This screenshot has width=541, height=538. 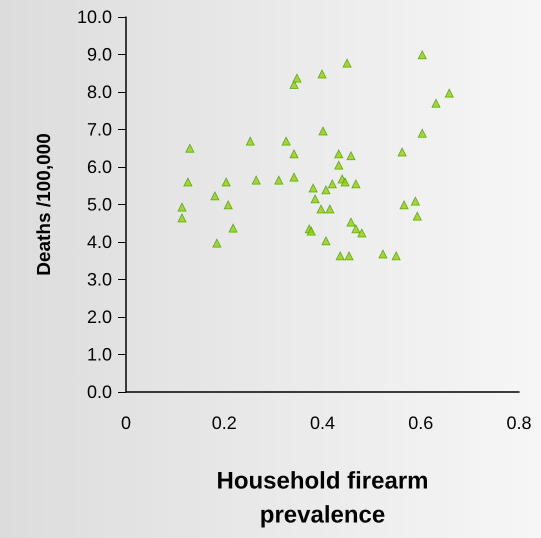 What do you see at coordinates (126, 423) in the screenshot?
I see `x-tick-label: 0` at bounding box center [126, 423].